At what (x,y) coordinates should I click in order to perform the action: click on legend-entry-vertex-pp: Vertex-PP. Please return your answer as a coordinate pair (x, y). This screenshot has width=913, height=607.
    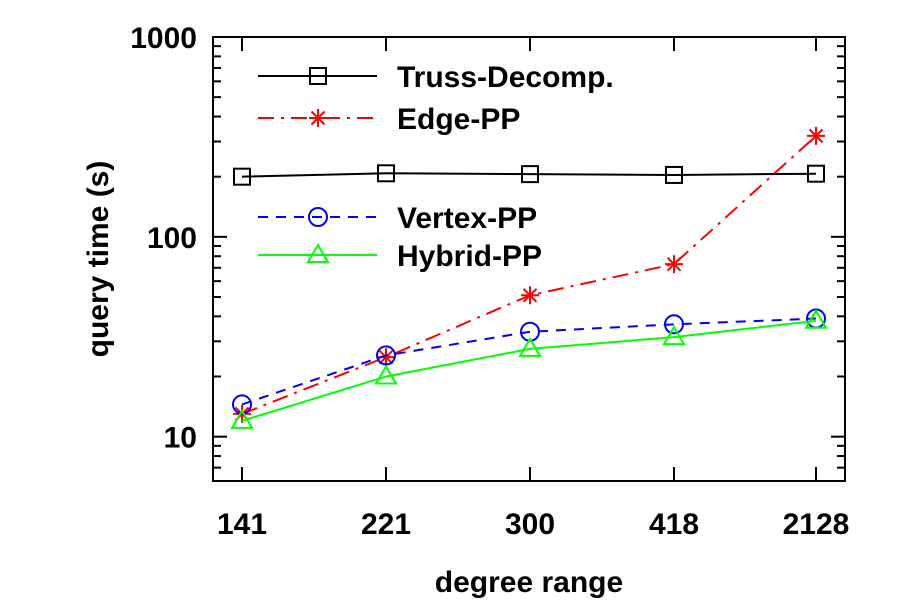
    Looking at the image, I should click on (397, 218).